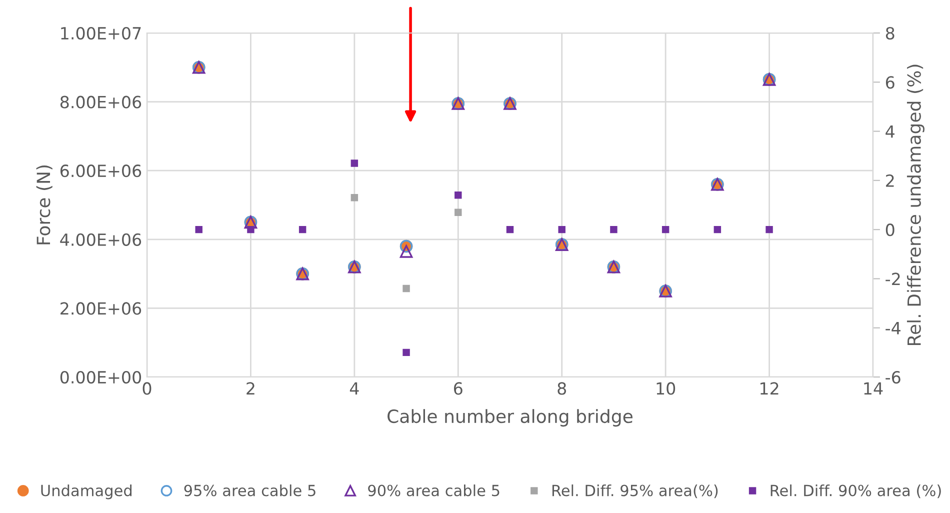 Image resolution: width=950 pixels, height=513 pixels. Describe the element at coordinates (890, 180) in the screenshot. I see `y2-tick-label: 2` at that location.